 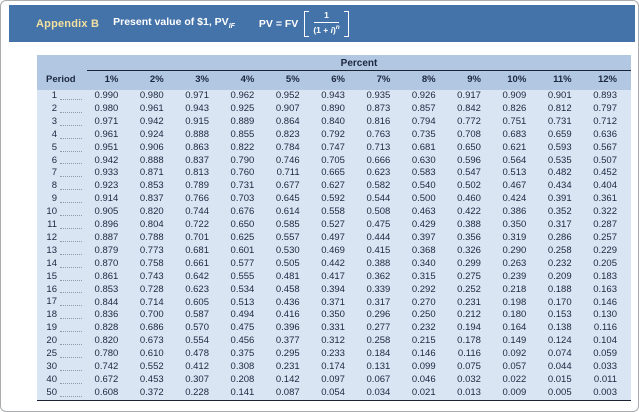 What do you see at coordinates (151, 379) in the screenshot?
I see `pv-value-cell: 0.453` at bounding box center [151, 379].